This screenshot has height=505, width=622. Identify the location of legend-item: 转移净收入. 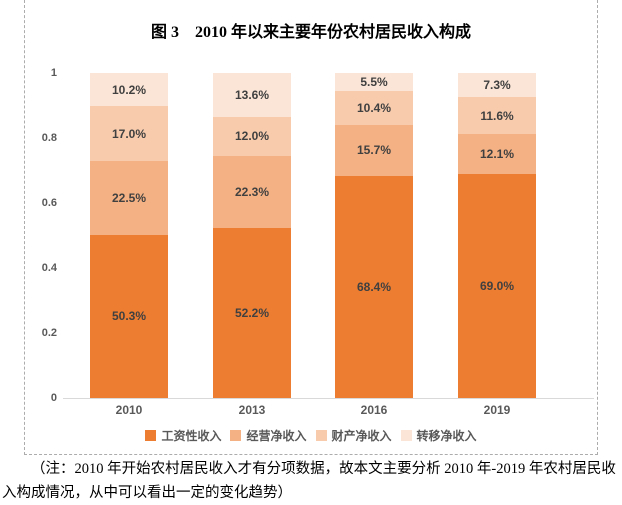
(438, 435).